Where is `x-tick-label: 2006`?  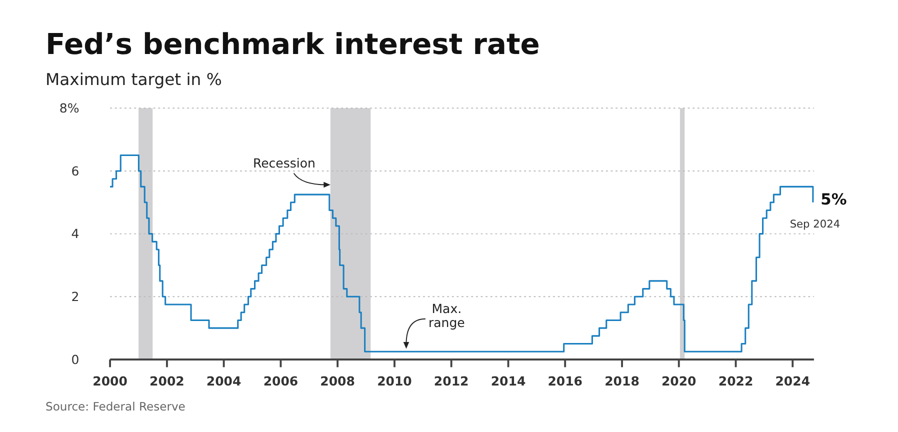 x-tick-label: 2006 is located at coordinates (280, 380).